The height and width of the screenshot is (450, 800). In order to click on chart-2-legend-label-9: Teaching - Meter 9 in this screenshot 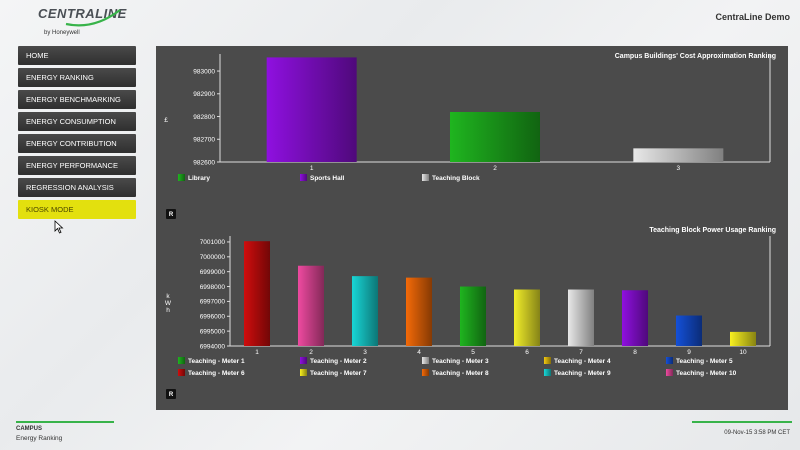, I will do `click(582, 373)`.